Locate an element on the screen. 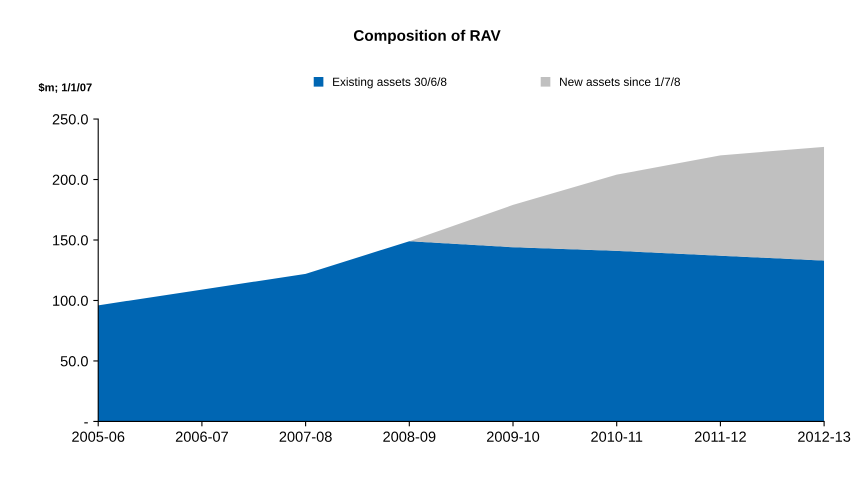 Image resolution: width=854 pixels, height=480 pixels. legend-label: Existing assets 30/6/8 is located at coordinates (389, 82).